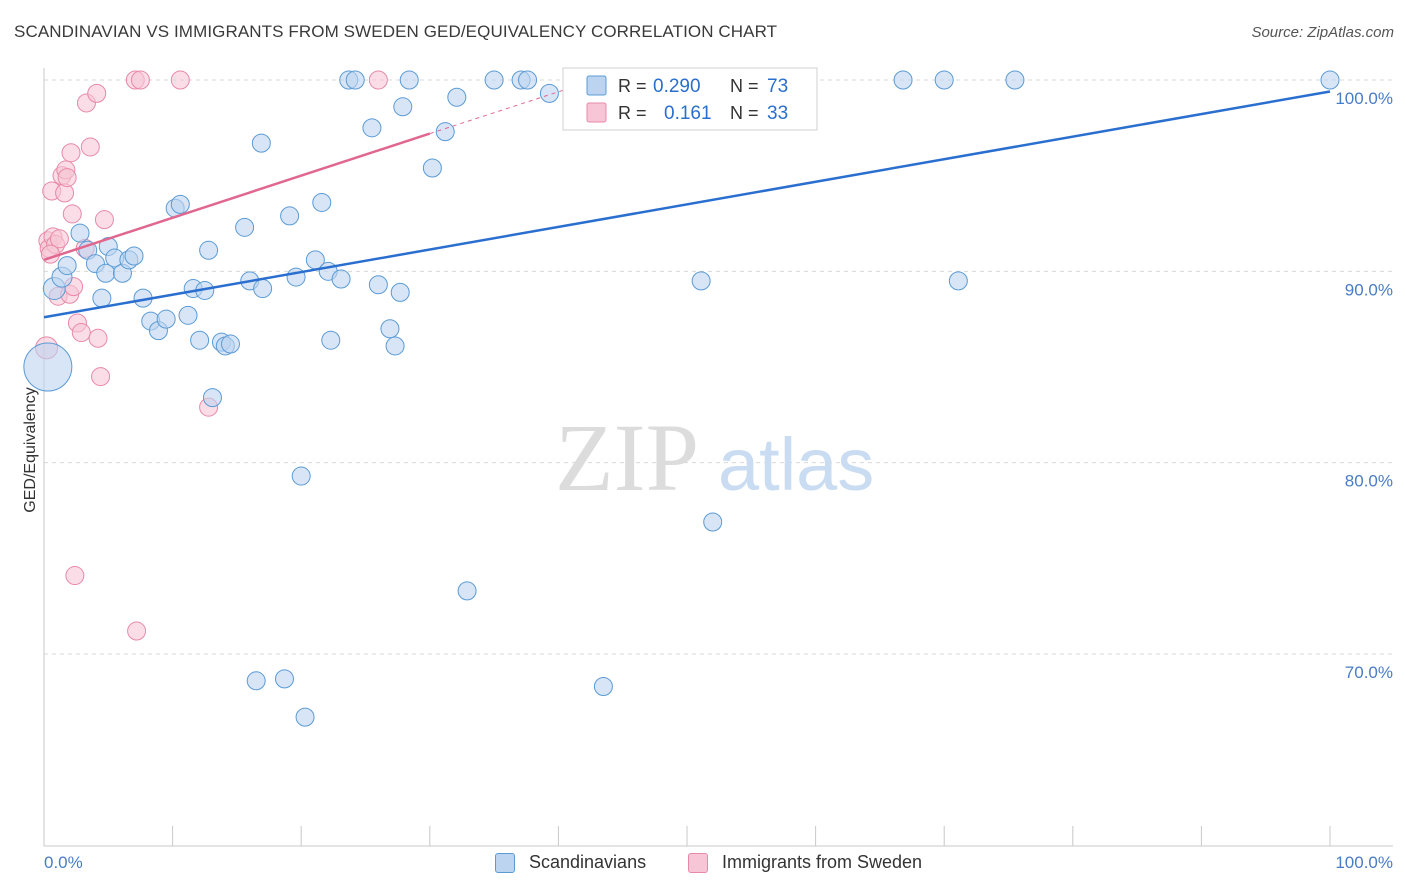  I want to click on legend-swatch-pink, so click(596, 112).